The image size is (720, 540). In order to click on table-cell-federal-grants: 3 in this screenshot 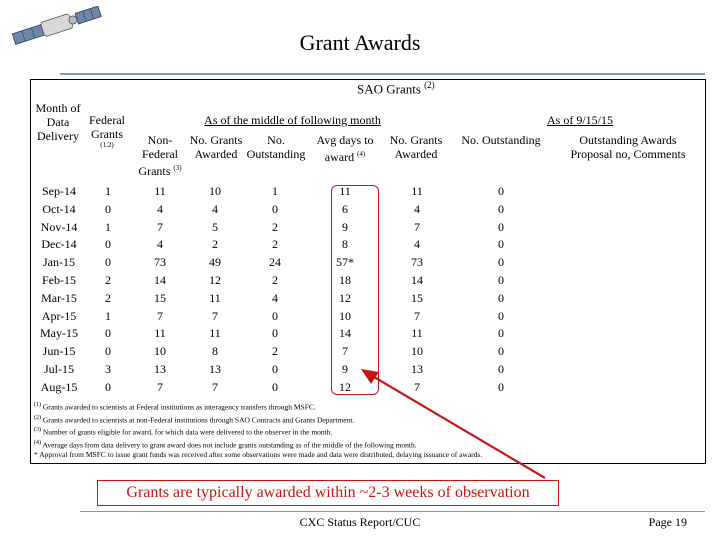, I will do `click(108, 369)`.